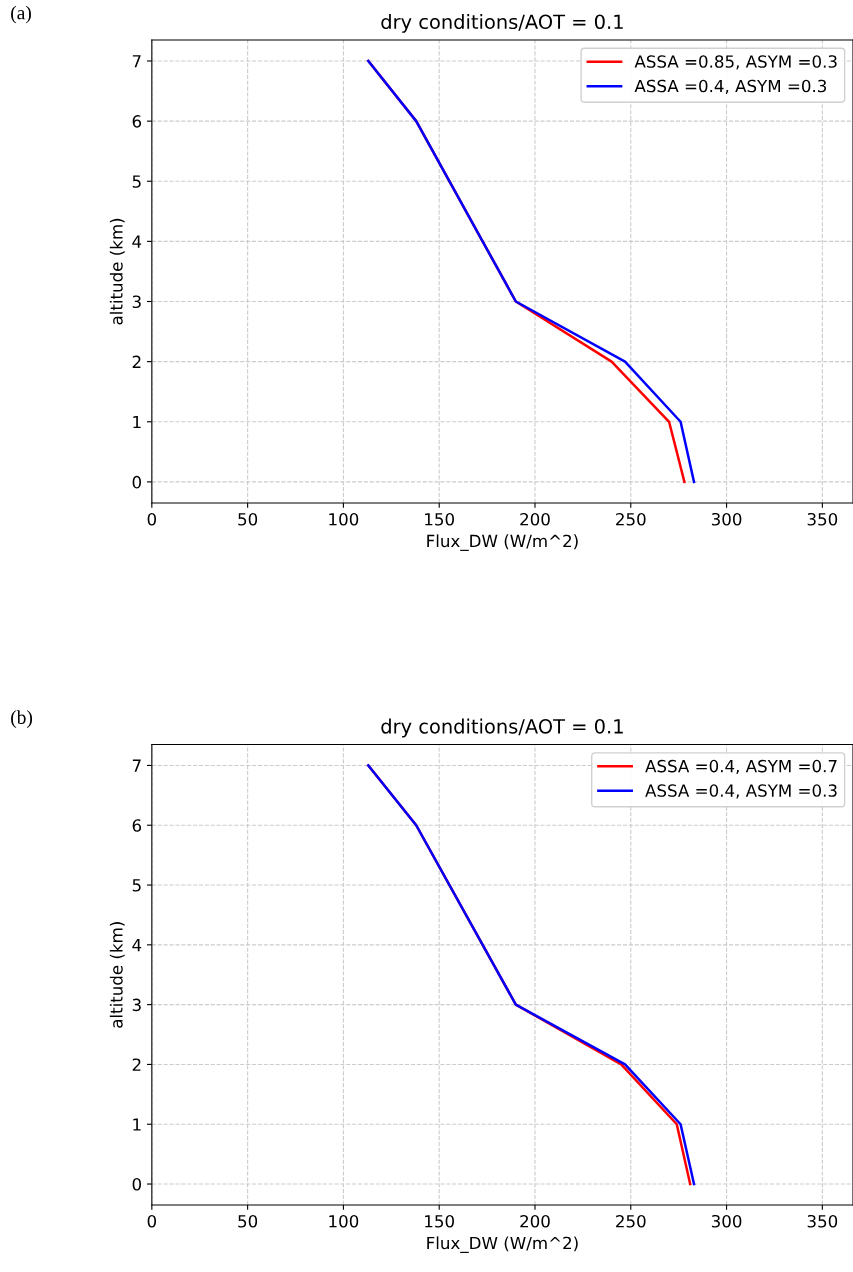  Describe the element at coordinates (741, 767) in the screenshot. I see `legend-label: ASSA =0.4, ASYM =0.7` at that location.